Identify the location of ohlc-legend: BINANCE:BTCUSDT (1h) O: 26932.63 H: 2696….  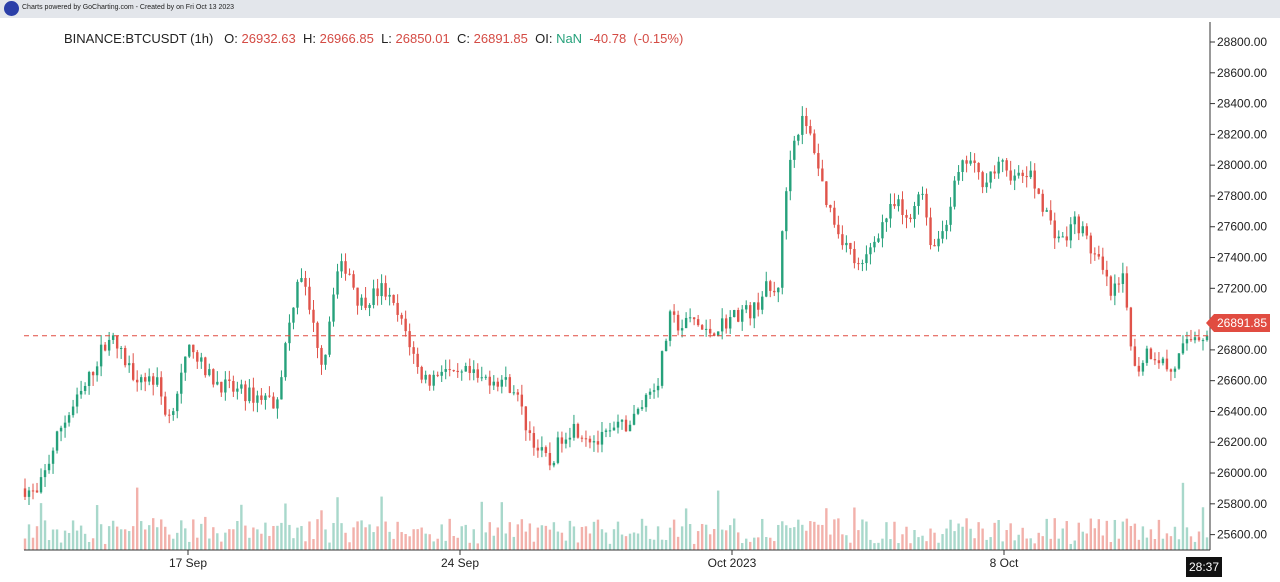
(373, 38).